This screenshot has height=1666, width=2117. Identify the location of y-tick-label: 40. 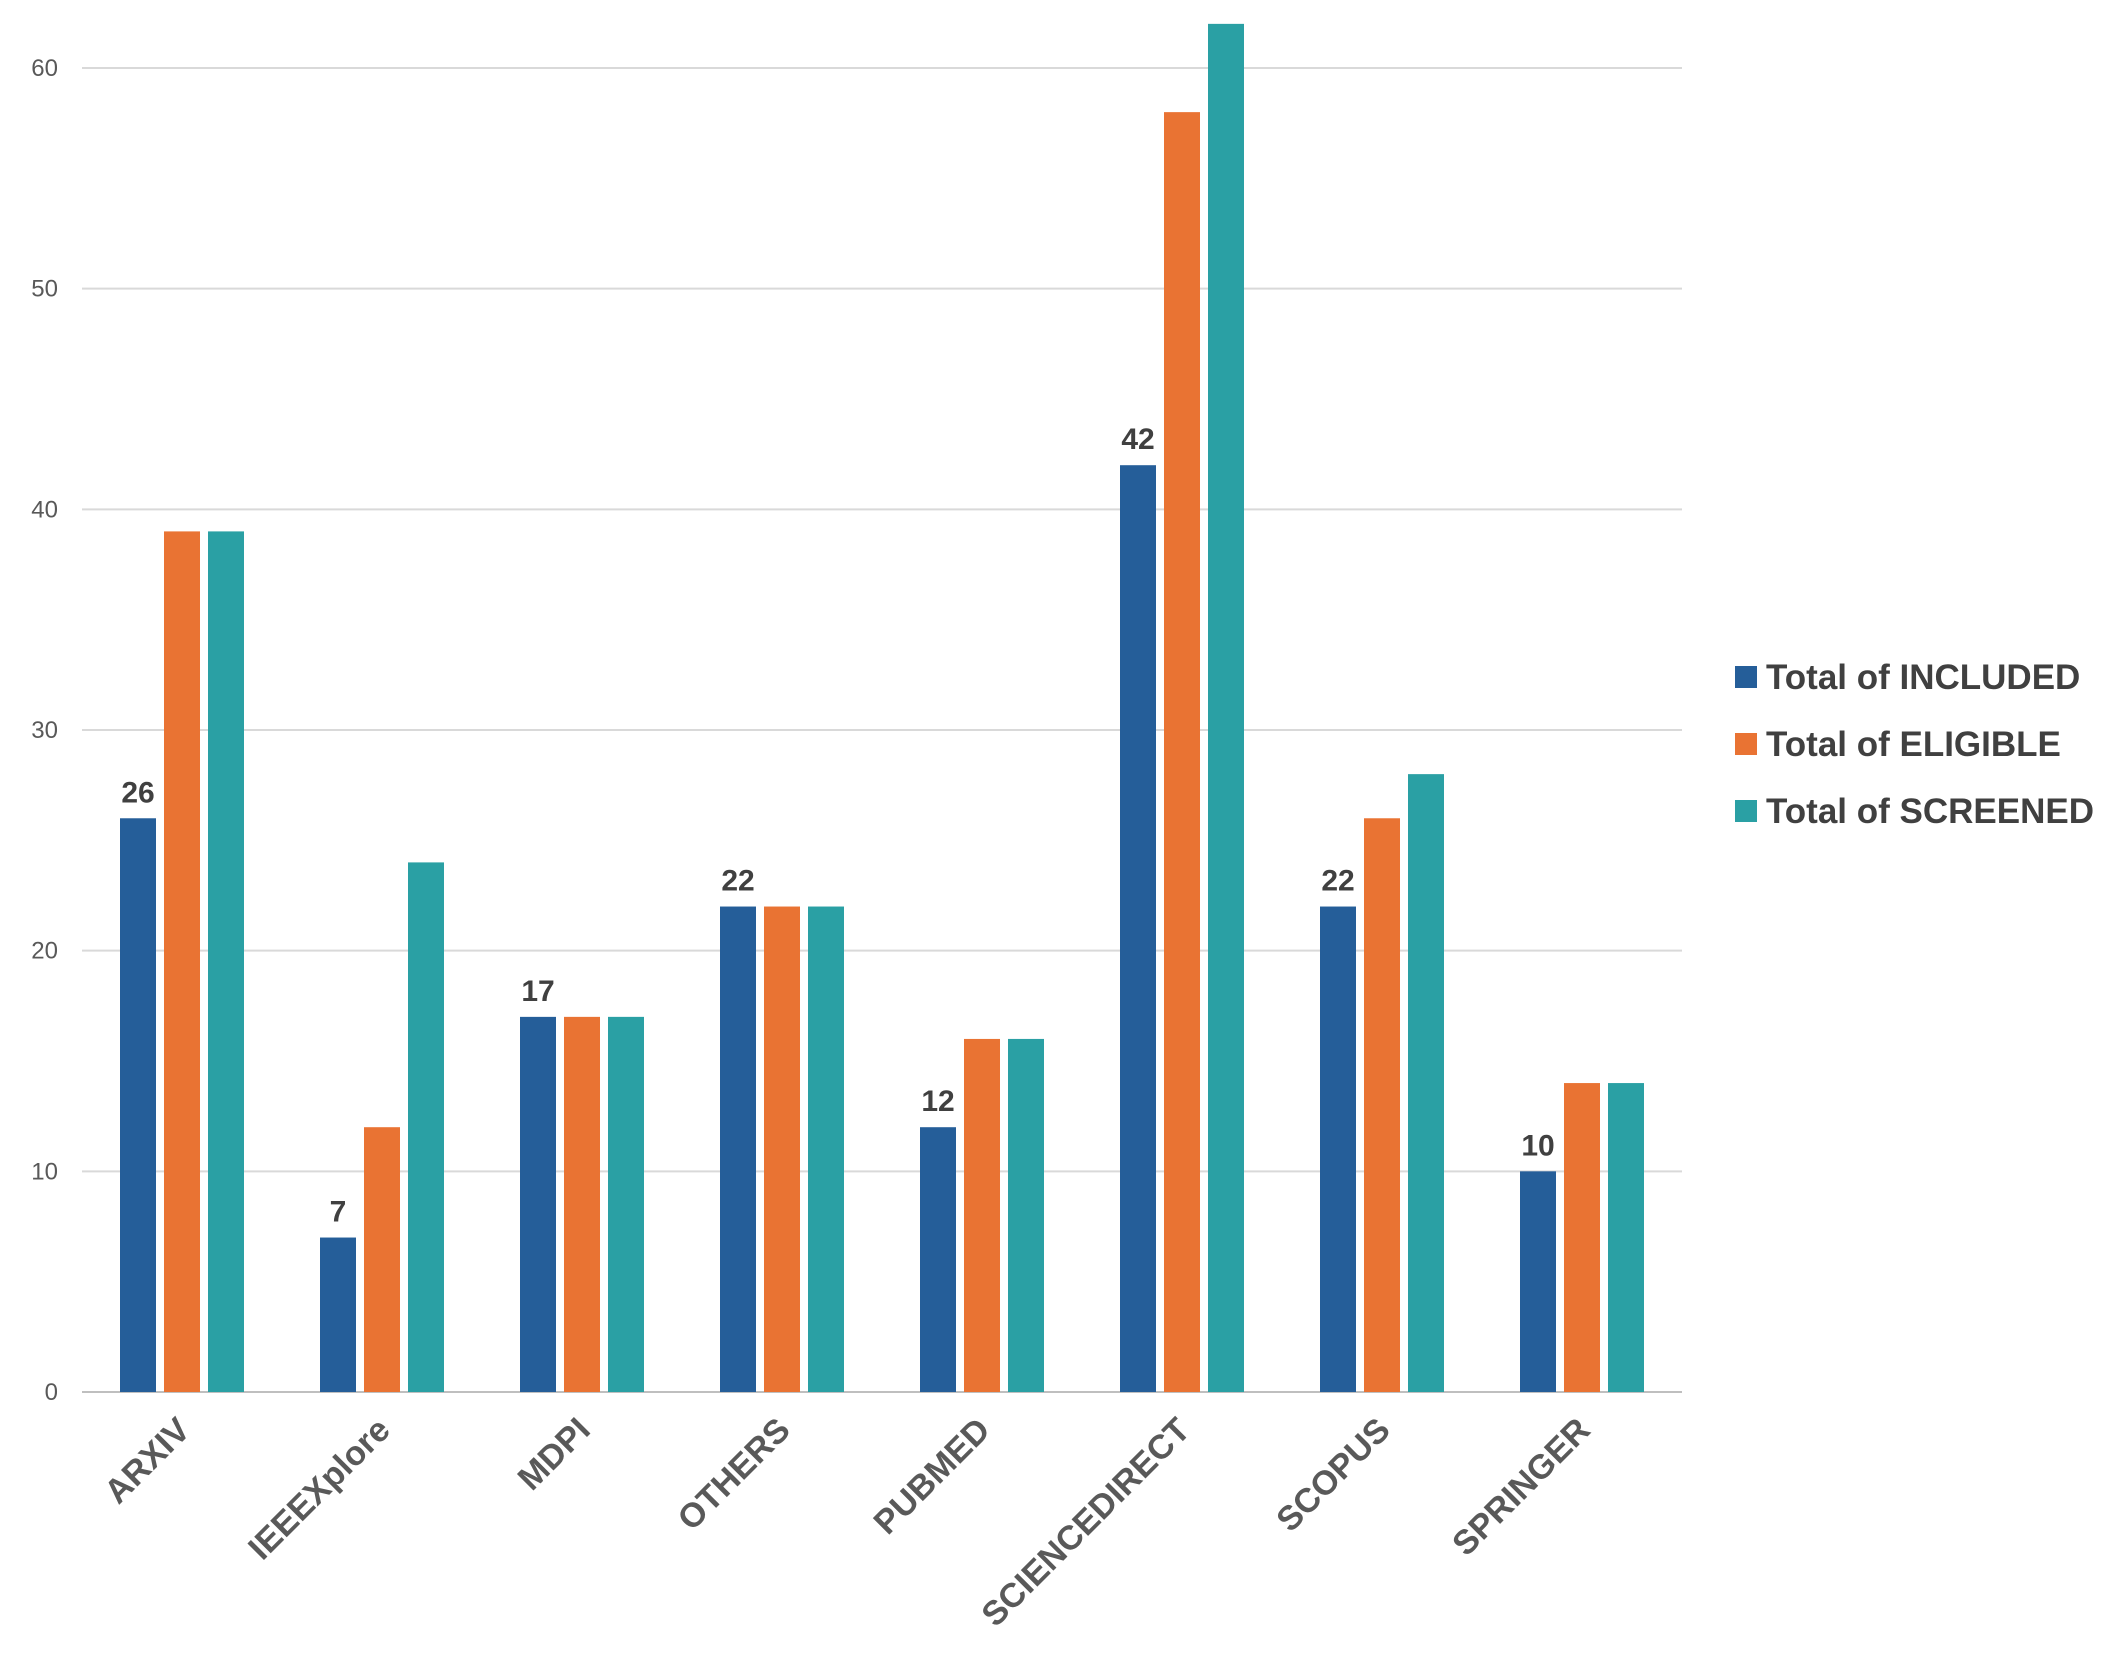
(44, 509).